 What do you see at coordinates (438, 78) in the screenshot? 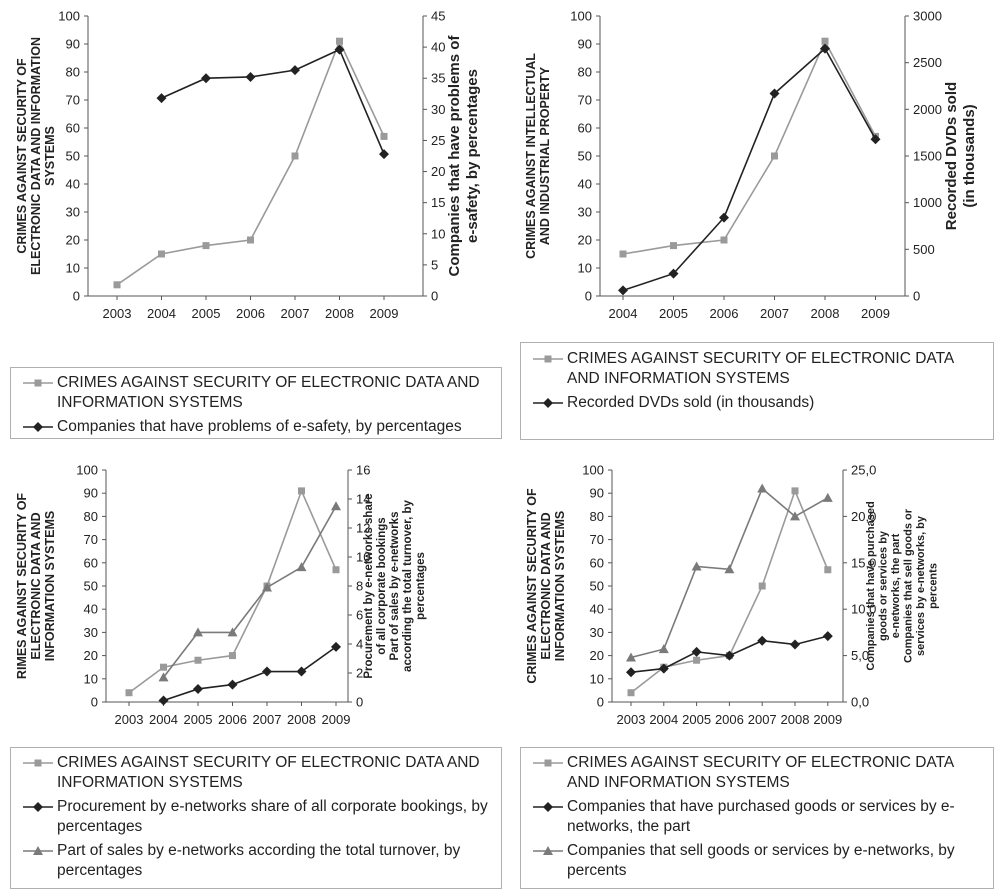
I see `right-tick-label: 35` at bounding box center [438, 78].